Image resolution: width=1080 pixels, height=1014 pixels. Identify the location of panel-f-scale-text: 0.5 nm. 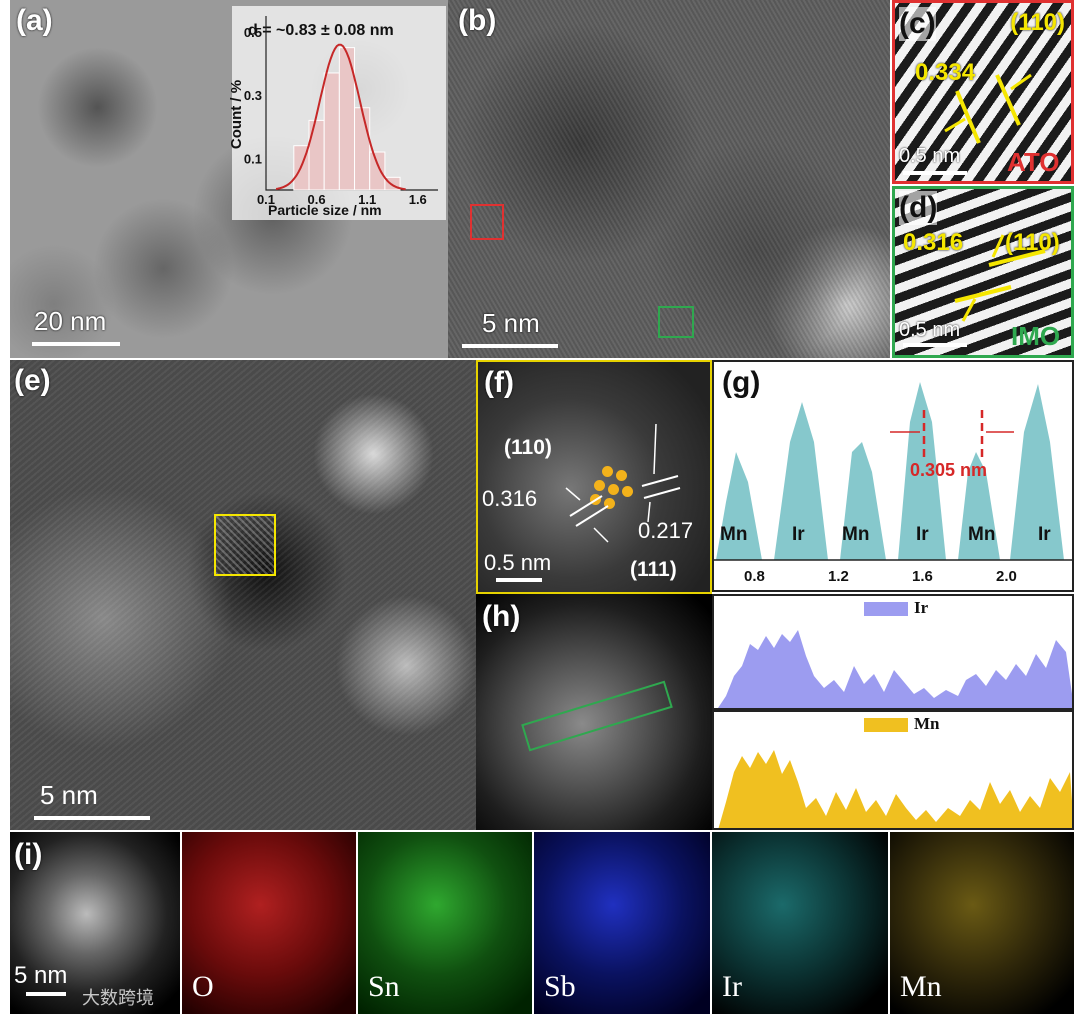
(518, 562).